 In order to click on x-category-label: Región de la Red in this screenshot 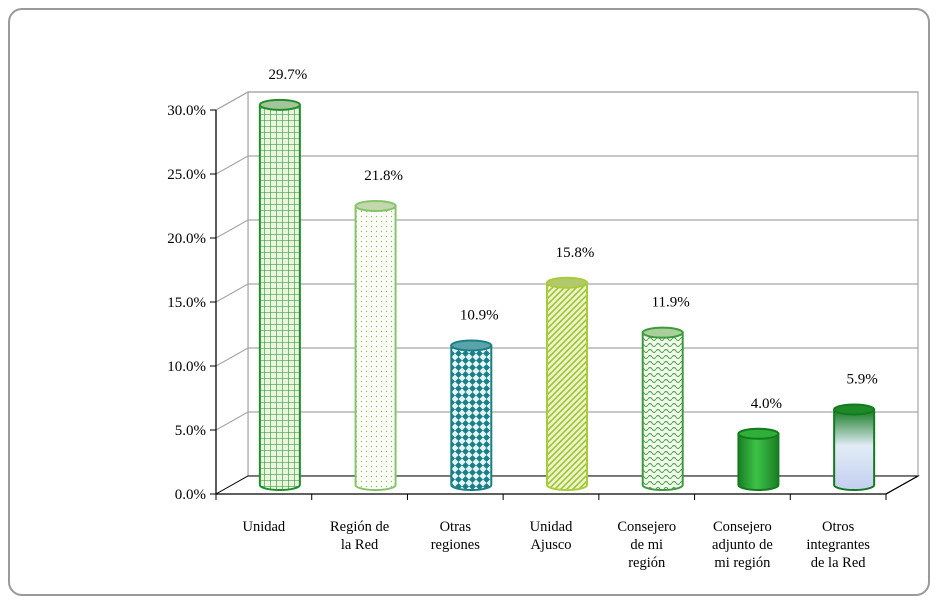, I will do `click(359, 536)`.